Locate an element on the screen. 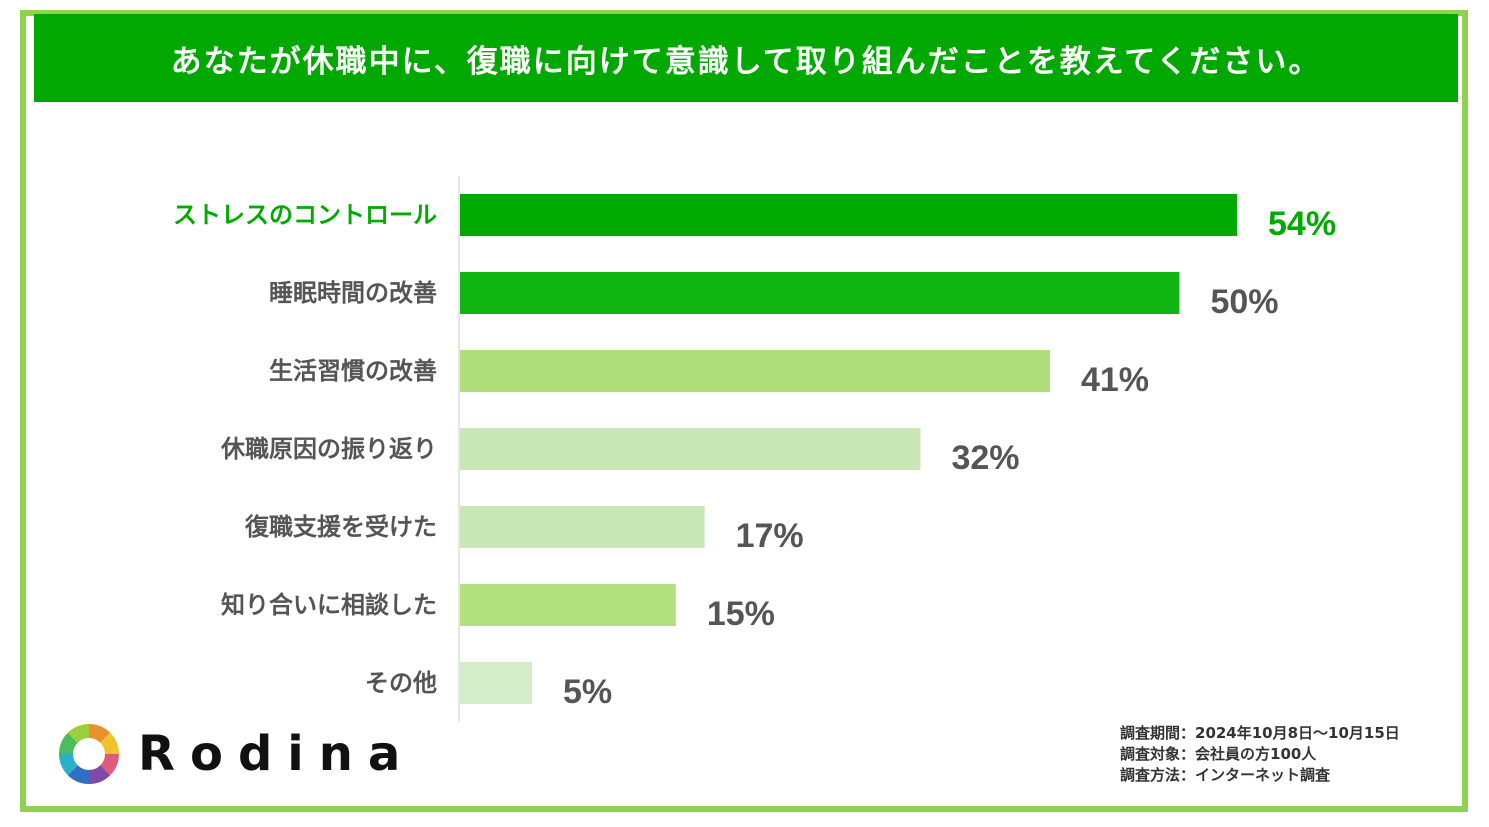 The width and height of the screenshot is (1489, 827). survey-method: 調査方法：インターネット調査 is located at coordinates (1225, 775).